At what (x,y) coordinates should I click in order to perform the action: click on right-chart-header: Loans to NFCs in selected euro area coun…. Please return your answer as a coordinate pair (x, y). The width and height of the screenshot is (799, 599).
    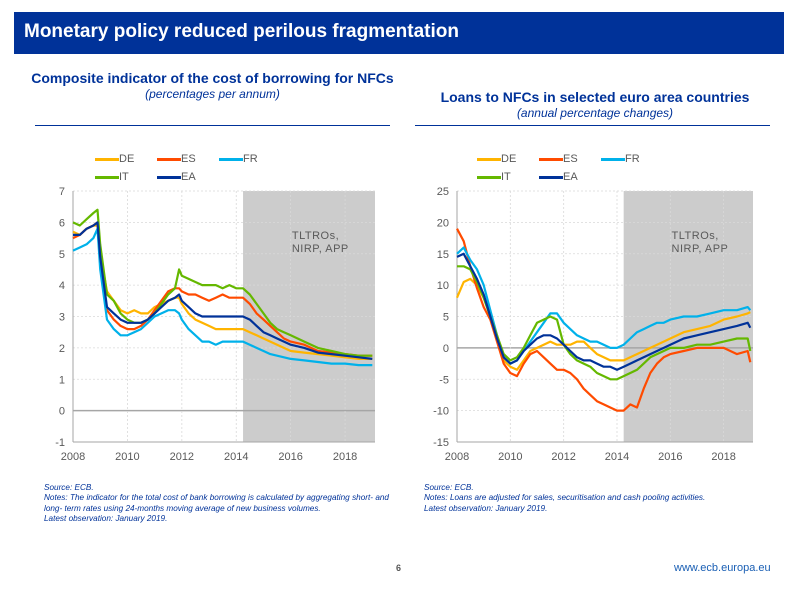
    Looking at the image, I should click on (595, 104).